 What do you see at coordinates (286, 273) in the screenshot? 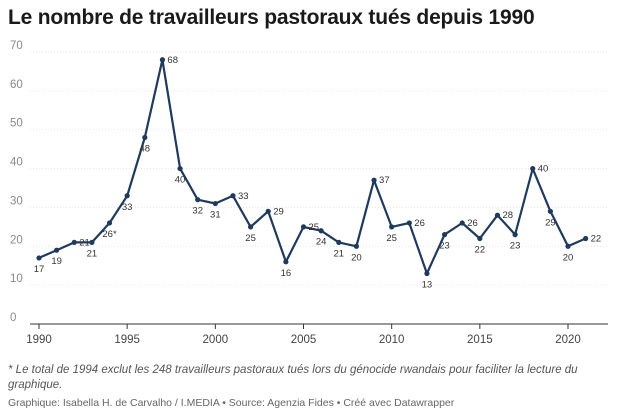
I see `data-label: 16` at bounding box center [286, 273].